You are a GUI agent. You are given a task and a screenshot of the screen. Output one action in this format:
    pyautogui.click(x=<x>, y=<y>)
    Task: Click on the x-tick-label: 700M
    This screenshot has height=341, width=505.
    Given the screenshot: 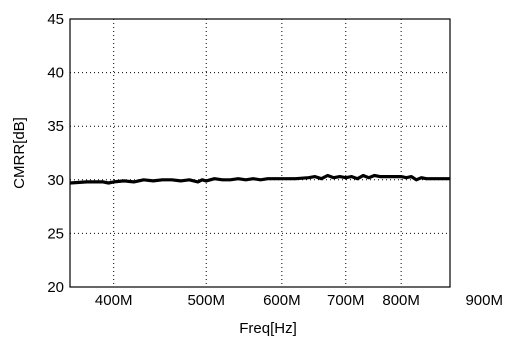 What is the action you would take?
    pyautogui.click(x=346, y=300)
    